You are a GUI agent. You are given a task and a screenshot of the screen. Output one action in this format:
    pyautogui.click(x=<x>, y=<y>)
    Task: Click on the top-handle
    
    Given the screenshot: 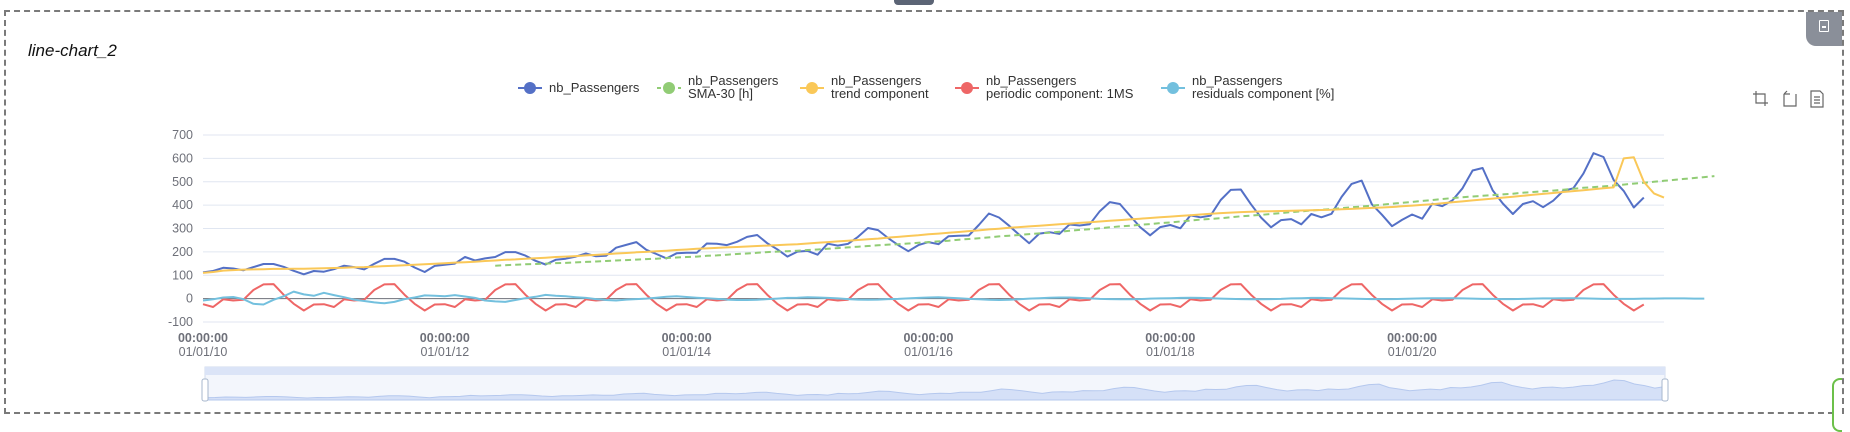 What is the action you would take?
    pyautogui.click(x=914, y=2)
    